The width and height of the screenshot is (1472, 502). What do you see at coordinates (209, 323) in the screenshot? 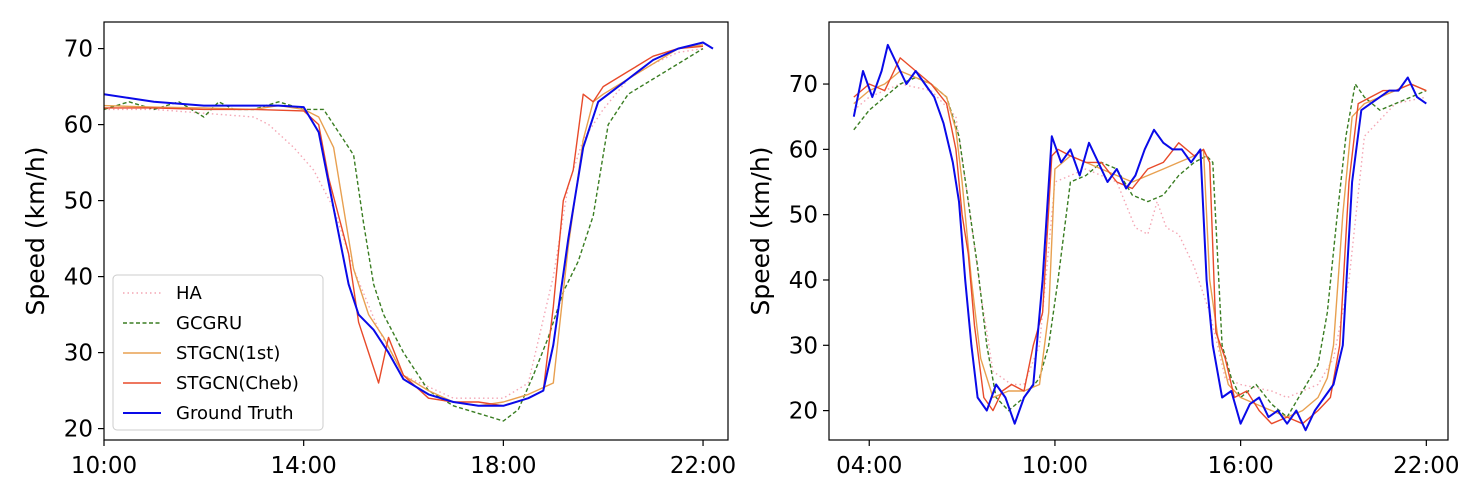
I see `legend-label: GCGRU` at bounding box center [209, 323].